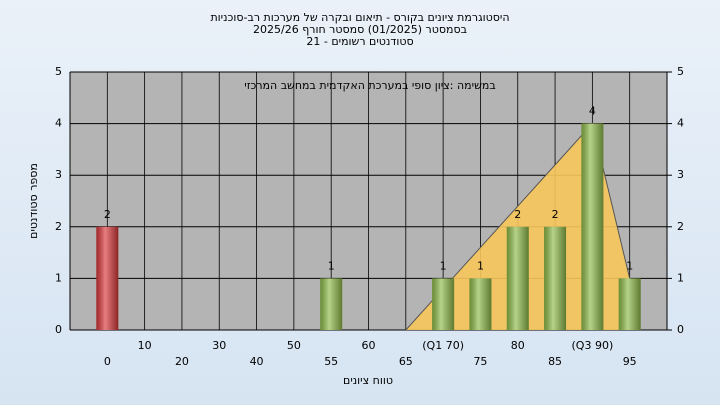 Image resolution: width=720 pixels, height=405 pixels. Describe the element at coordinates (680, 71) in the screenshot. I see `y2-tick-label: 5` at that location.